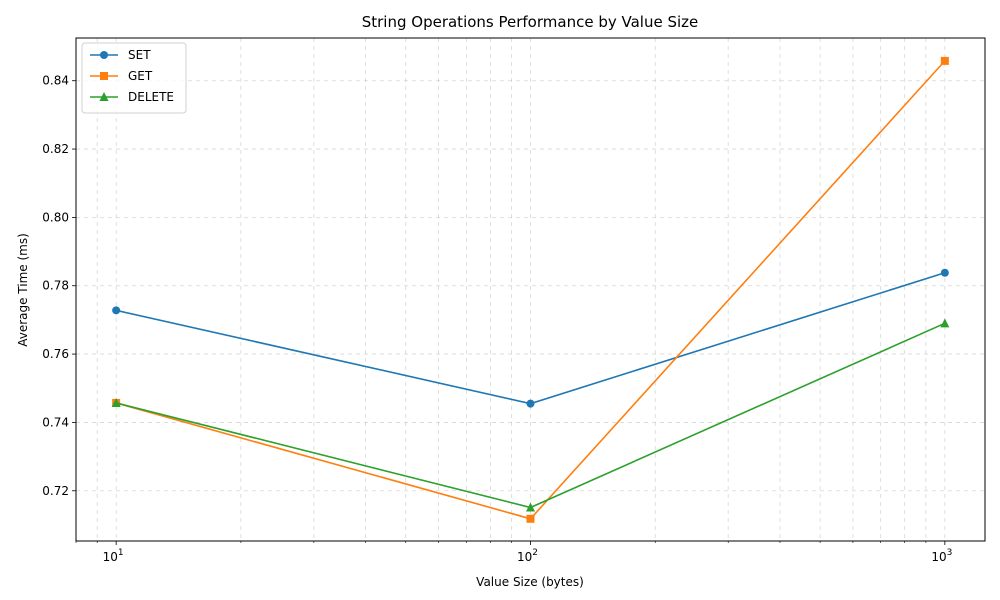  I want to click on legend-box, so click(134, 78).